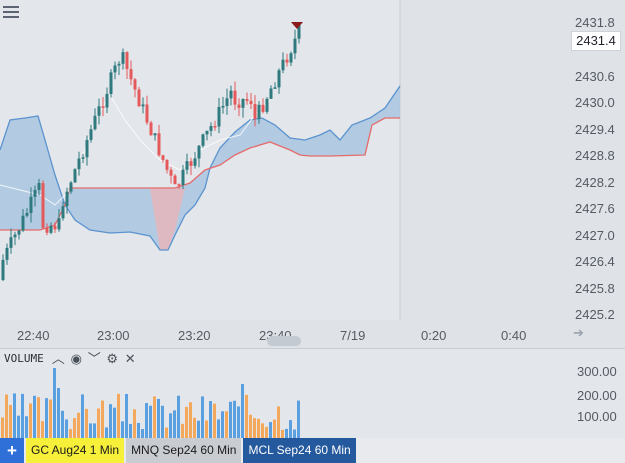 The height and width of the screenshot is (463, 625). Describe the element at coordinates (299, 450) in the screenshot. I see `tab-mcl-sep24-60min: MCL Sep24 60 Min` at that location.